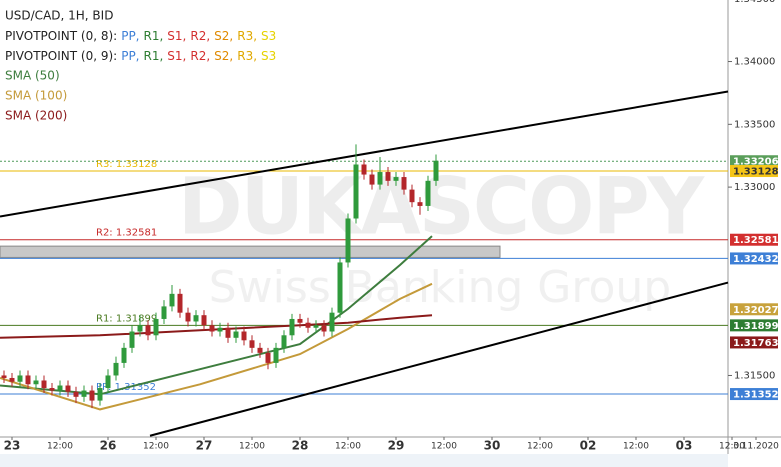  What do you see at coordinates (440, 287) in the screenshot?
I see `watermark-text: Swiss Banking Group` at bounding box center [440, 287].